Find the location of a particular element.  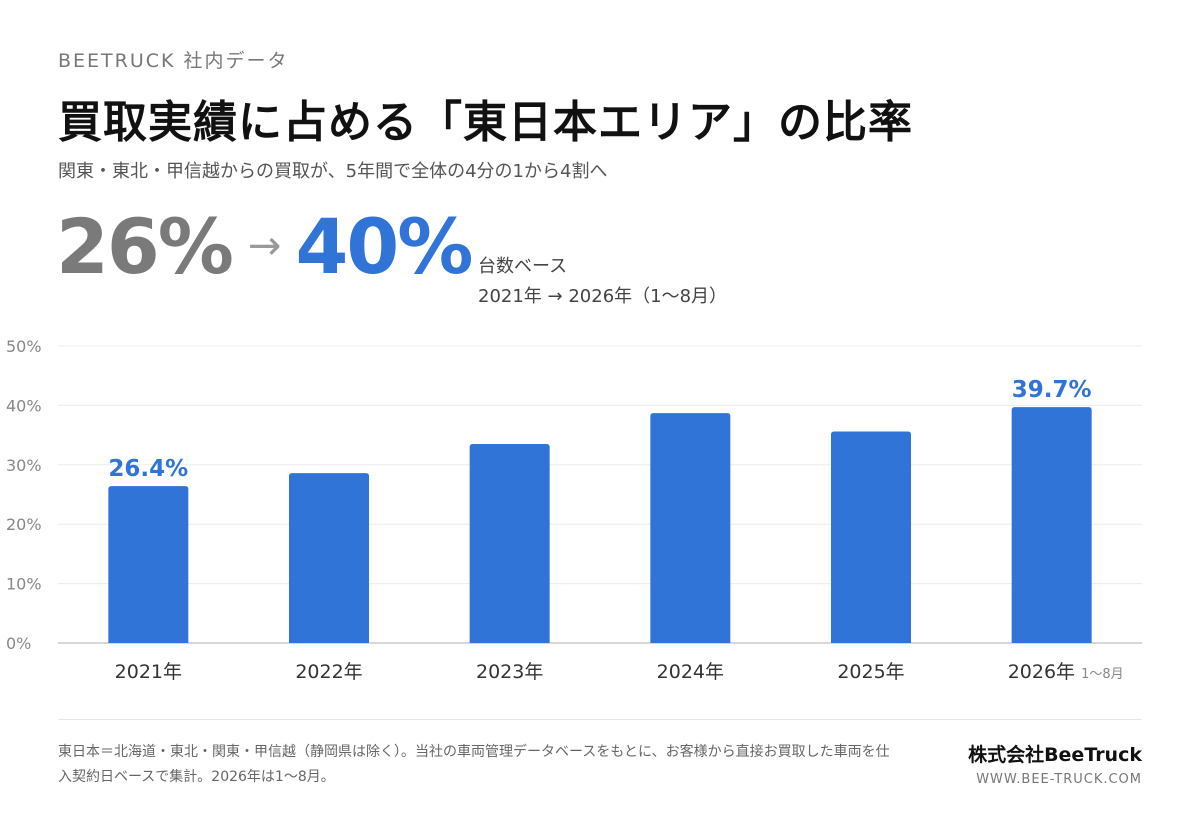

kpi-note: 台数ベース 2021年 → 2026年（1〜8月） is located at coordinates (602, 282).